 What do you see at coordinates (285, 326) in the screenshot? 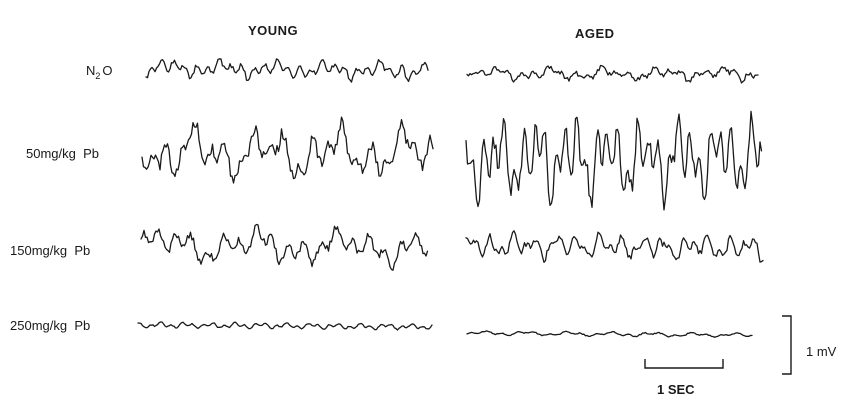
I see `trace-young-250mg` at bounding box center [285, 326].